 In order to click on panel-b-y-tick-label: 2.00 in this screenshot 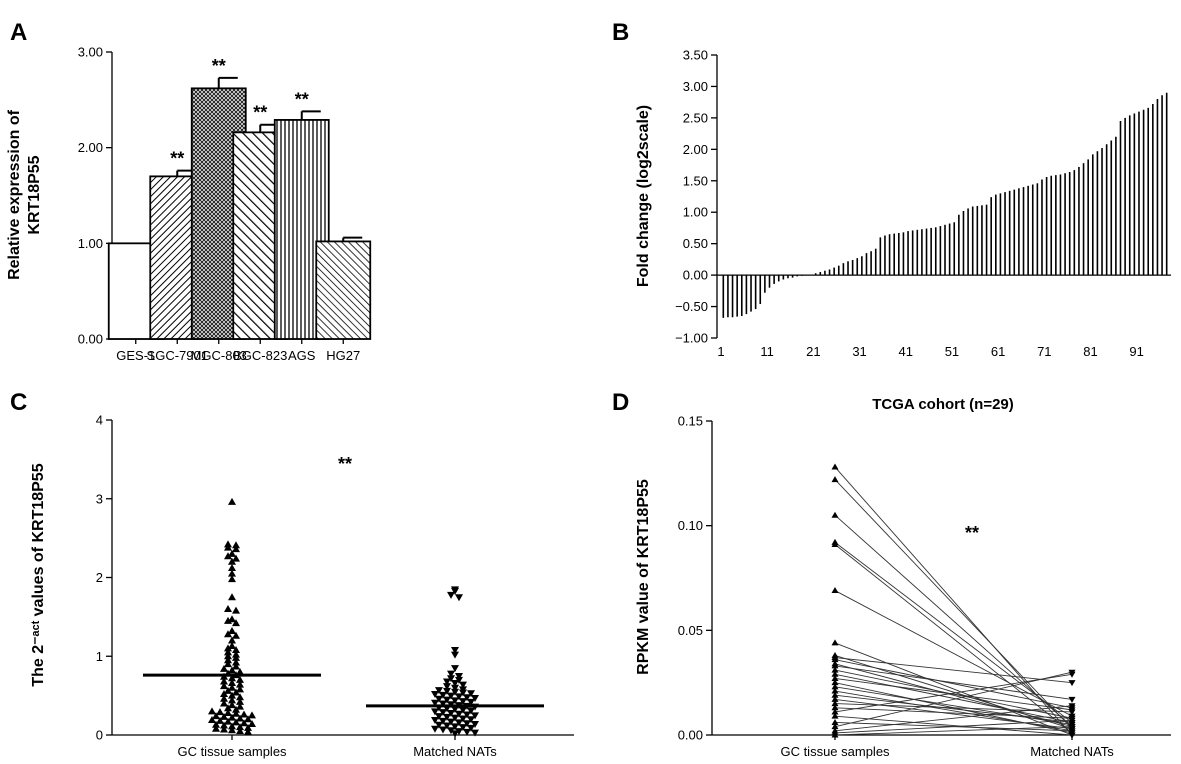, I will do `click(695, 149)`.